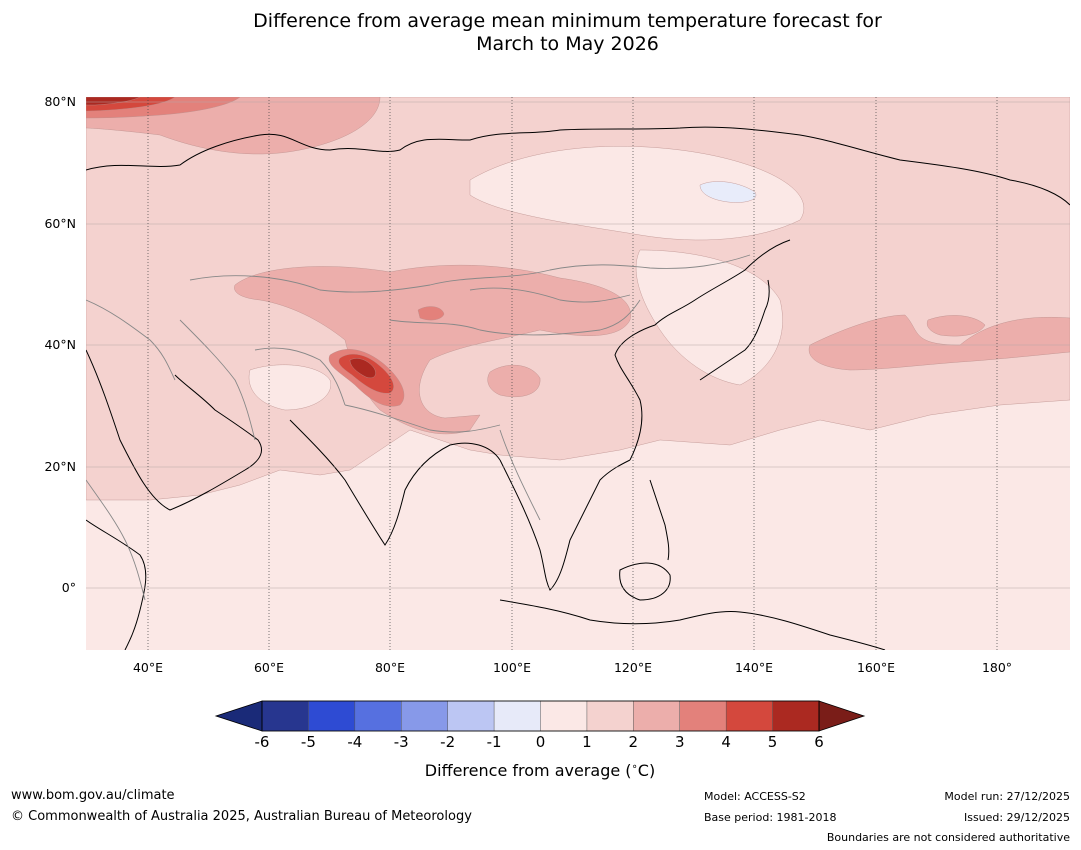 The image size is (1081, 850). What do you see at coordinates (997, 667) in the screenshot?
I see `lon-label-180: 180°` at bounding box center [997, 667].